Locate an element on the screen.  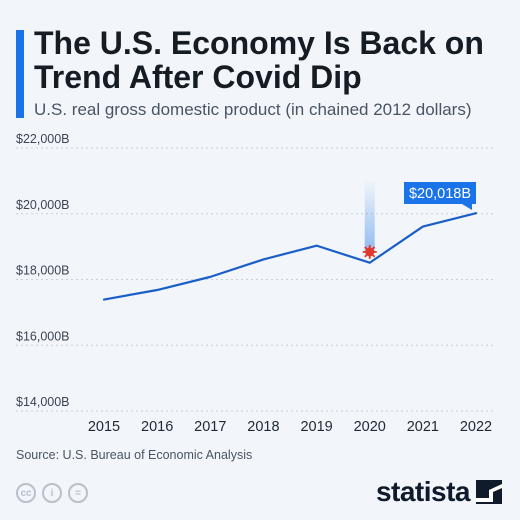
brand-logo: statista is located at coordinates (439, 492).